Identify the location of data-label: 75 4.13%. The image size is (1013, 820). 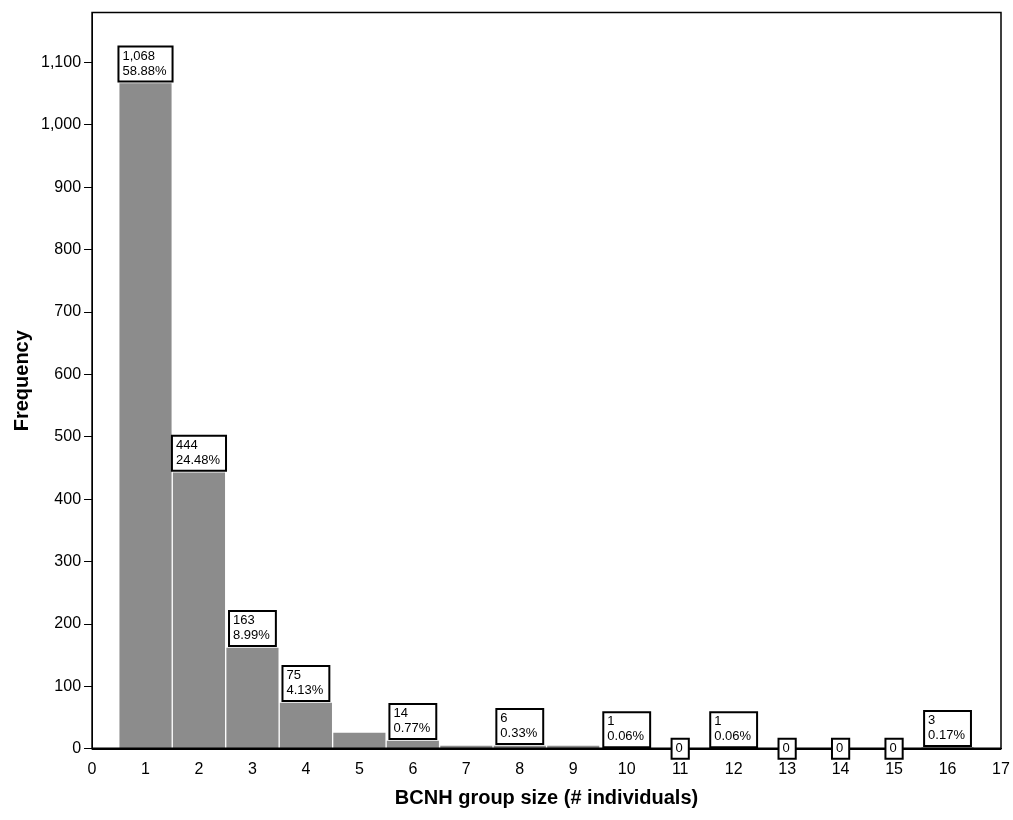
(305, 682).